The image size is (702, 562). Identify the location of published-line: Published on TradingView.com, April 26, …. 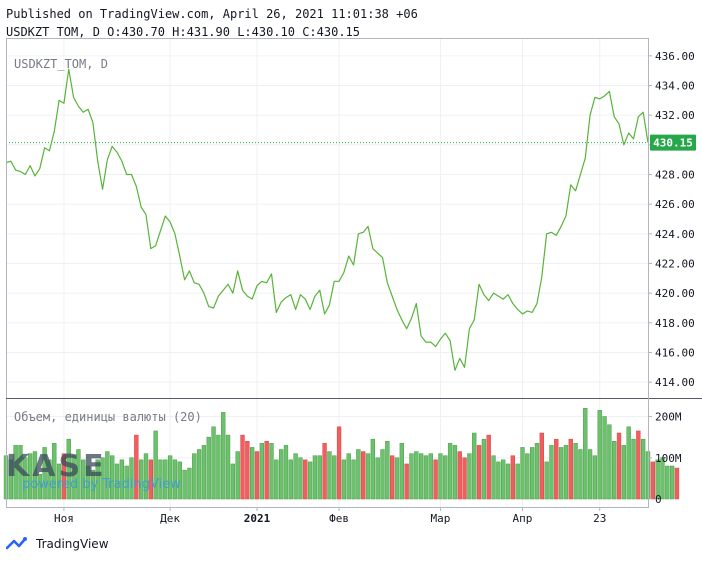
(212, 14).